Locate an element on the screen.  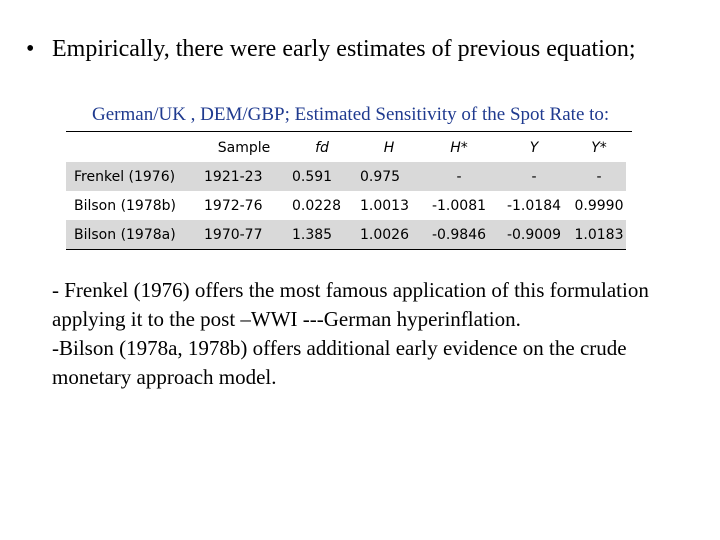
row-label: Bilson (1978b) is located at coordinates (125, 205).